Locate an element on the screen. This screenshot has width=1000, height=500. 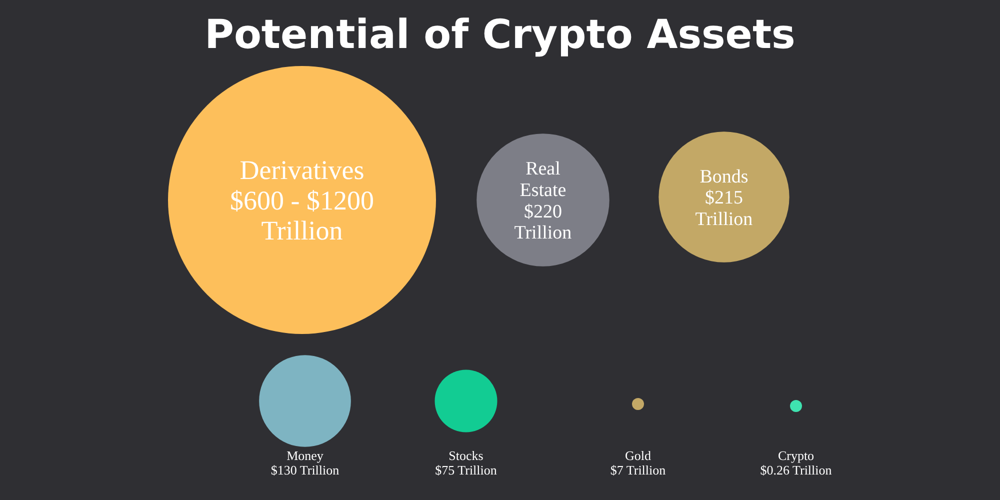
category-label: Gold is located at coordinates (638, 455).